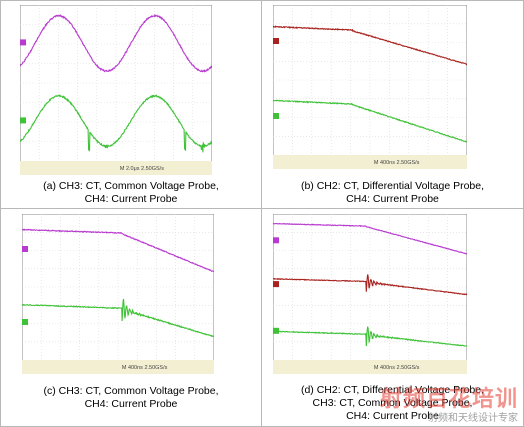  I want to click on scope-plot-b: M 400ns 2.50GS/s, so click(370, 87).